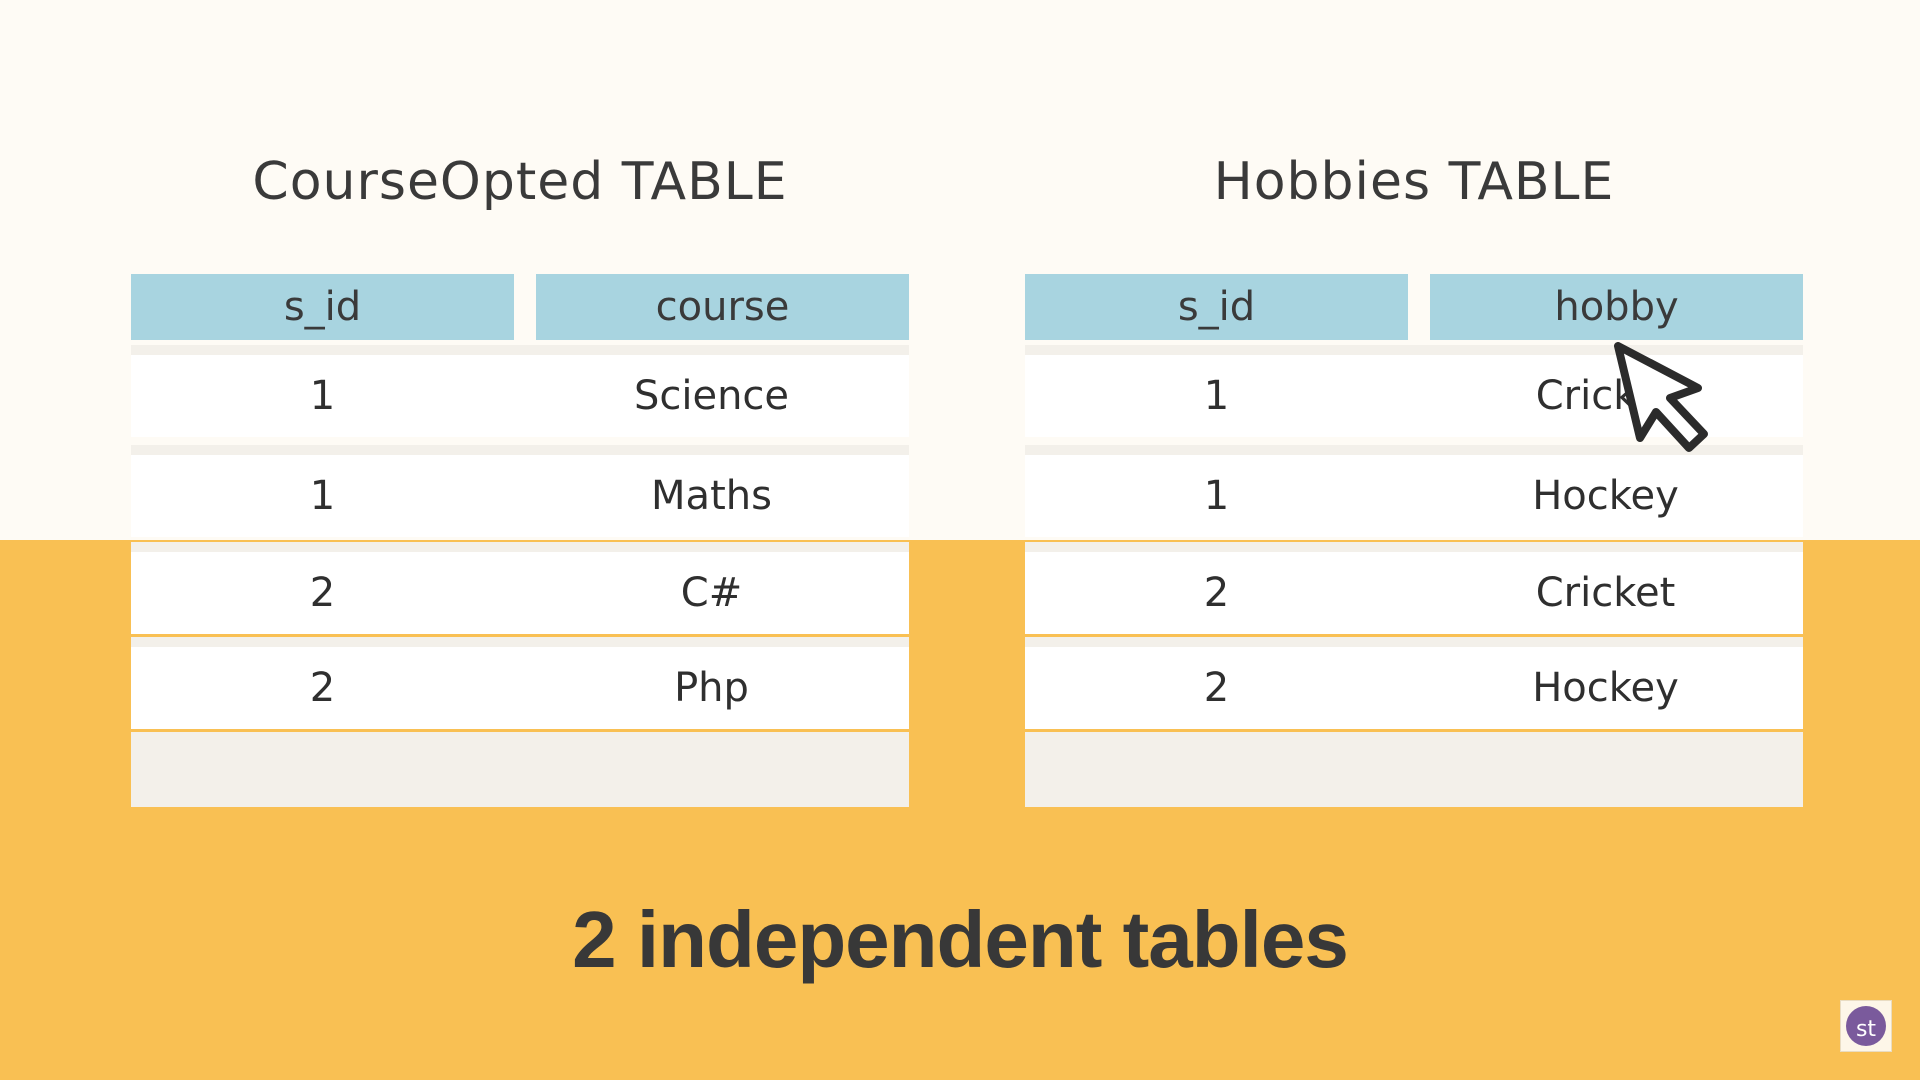  What do you see at coordinates (520, 593) in the screenshot?
I see `table-row: 2 C#` at bounding box center [520, 593].